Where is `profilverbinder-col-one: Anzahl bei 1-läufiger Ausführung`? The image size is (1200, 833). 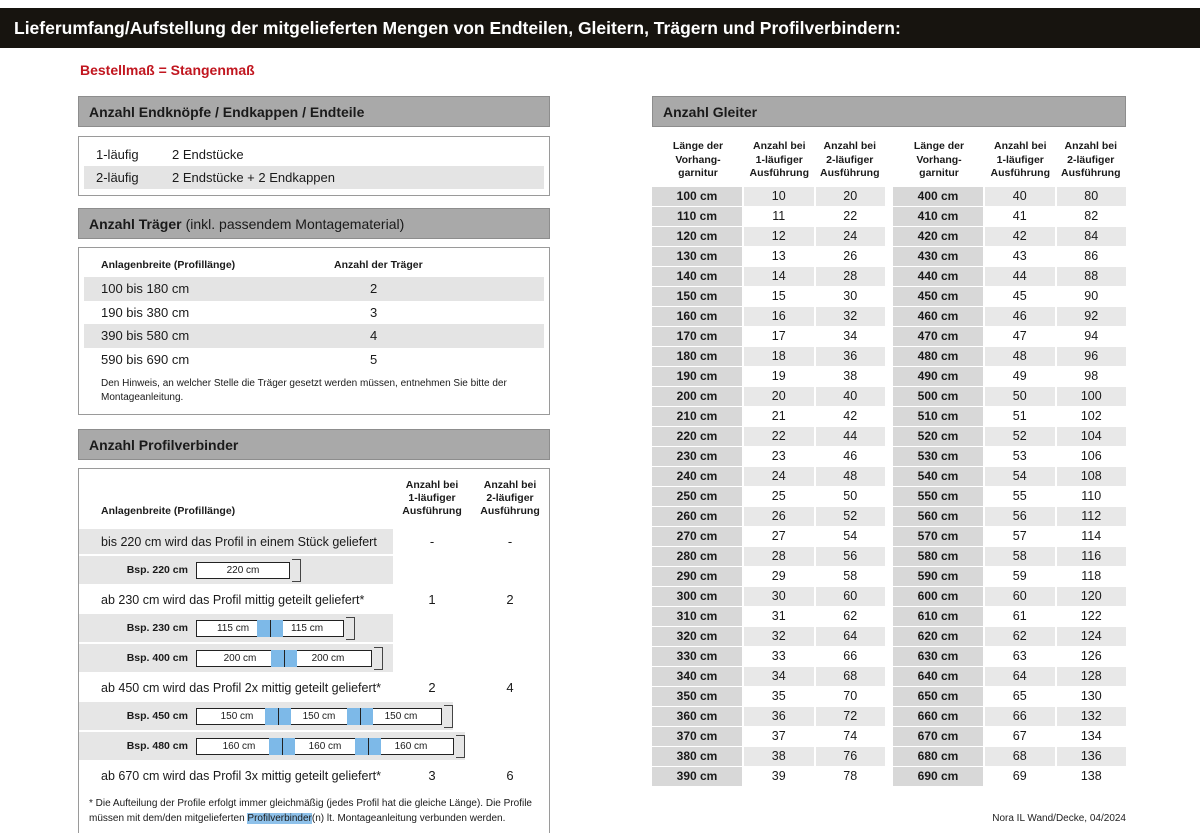
profilverbinder-col-one: Anzahl bei 1-läufiger Ausführung is located at coordinates (432, 498).